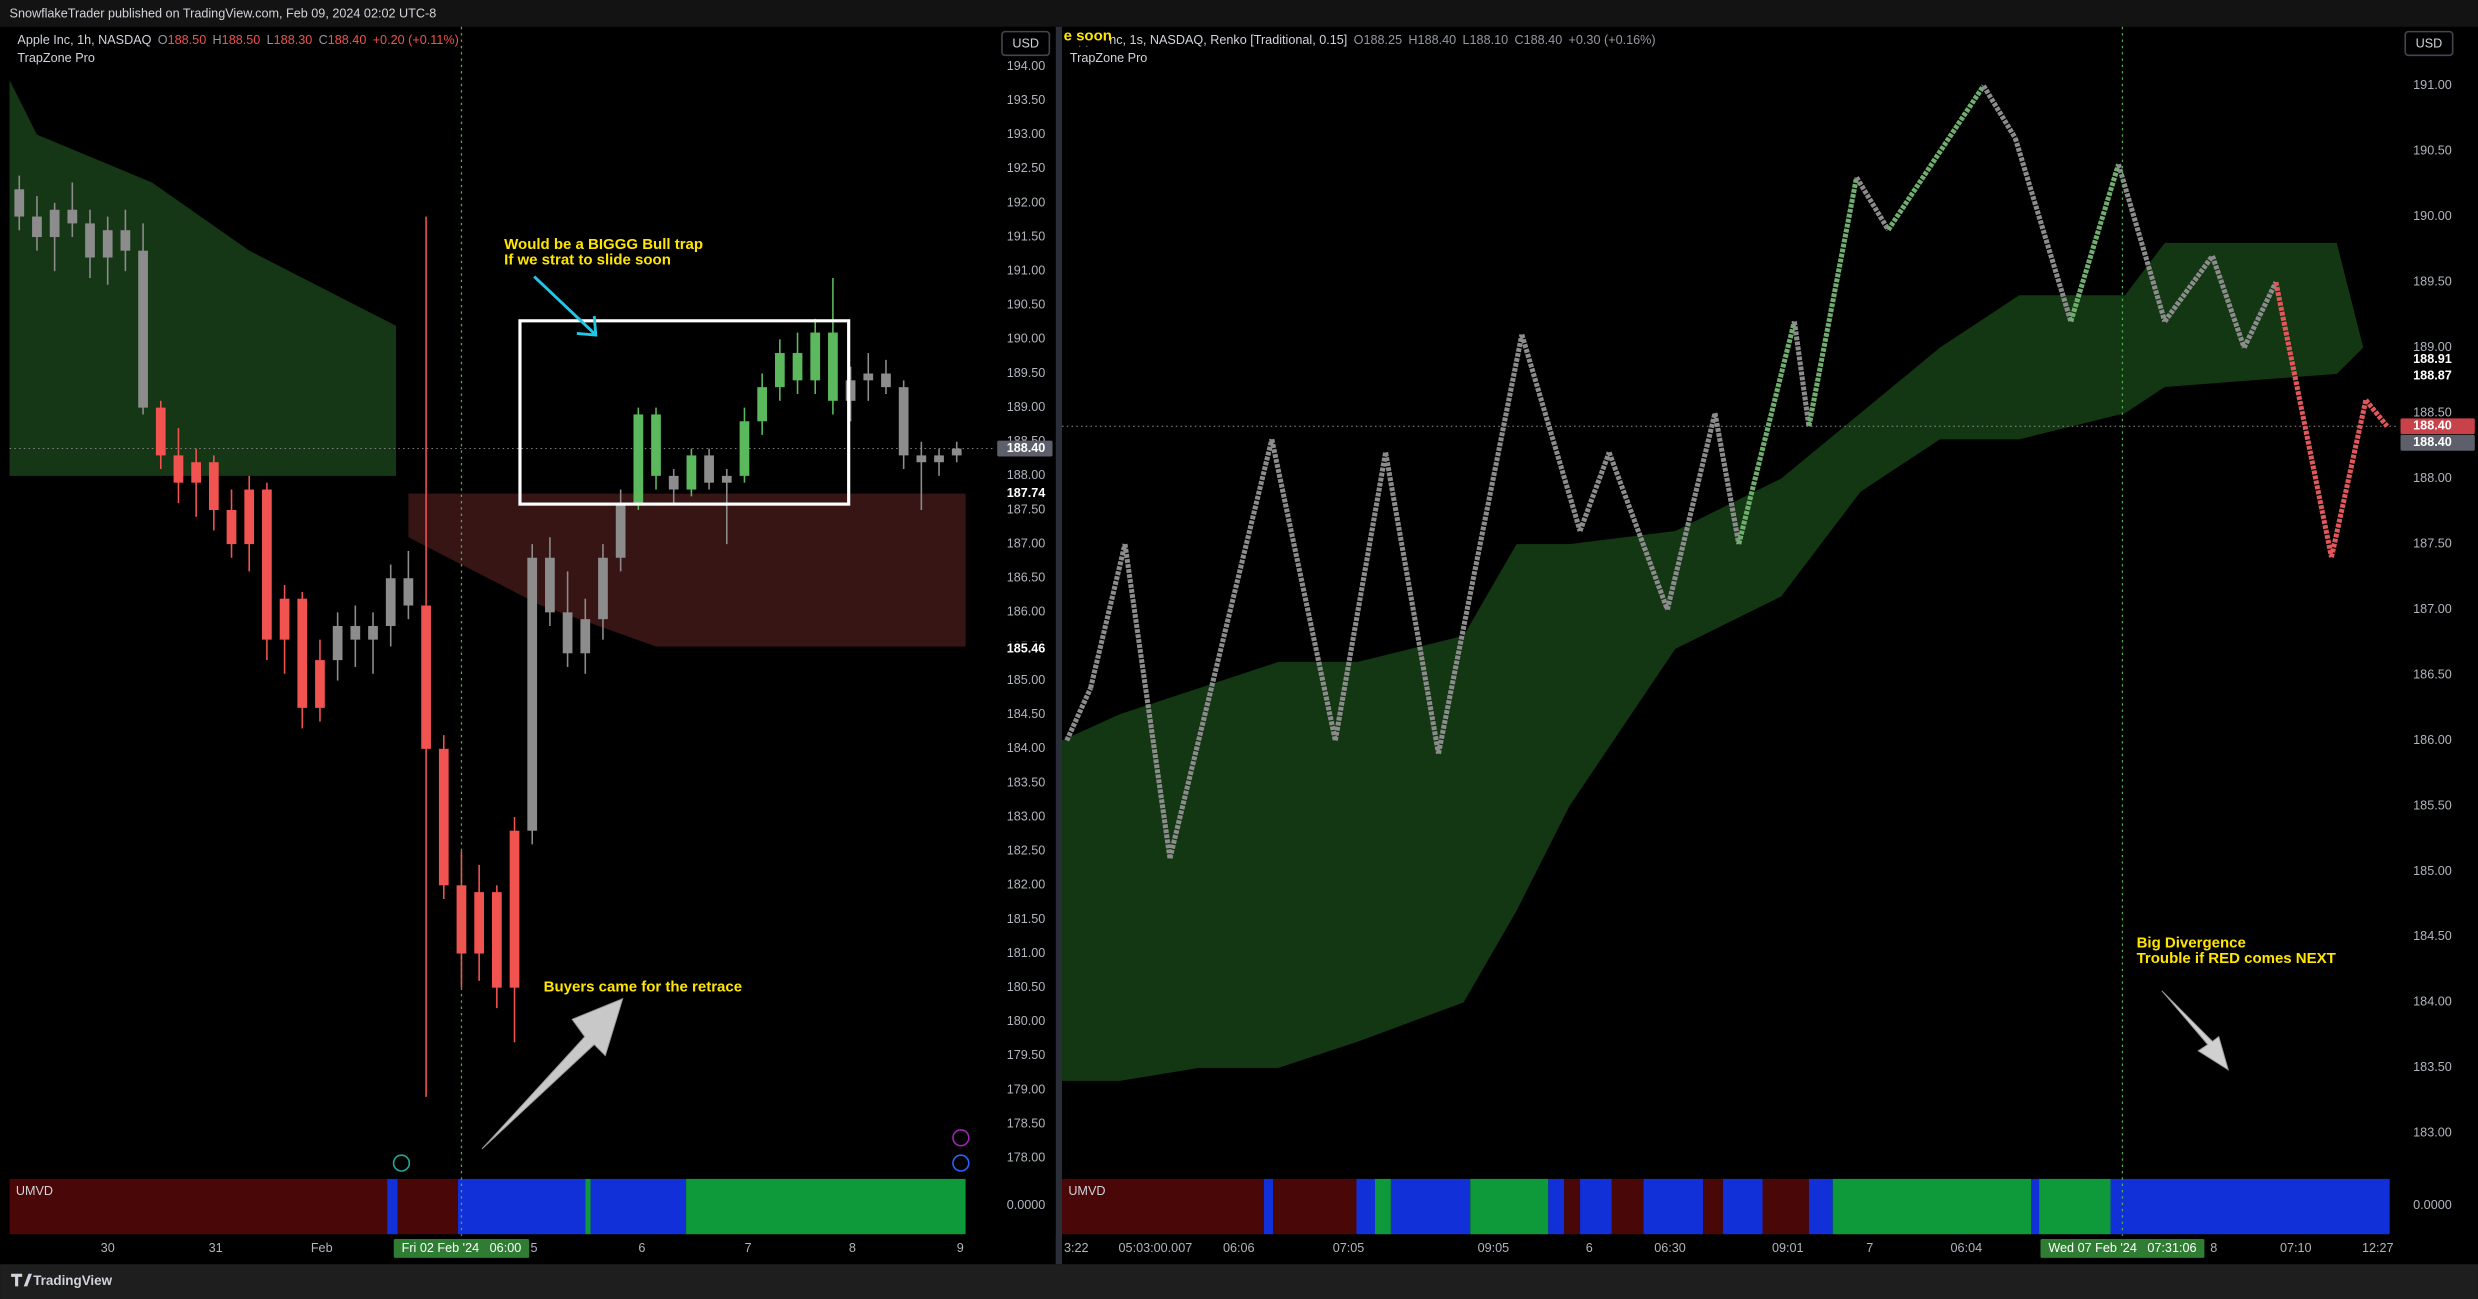  I want to click on dividend-icon, so click(961, 1163).